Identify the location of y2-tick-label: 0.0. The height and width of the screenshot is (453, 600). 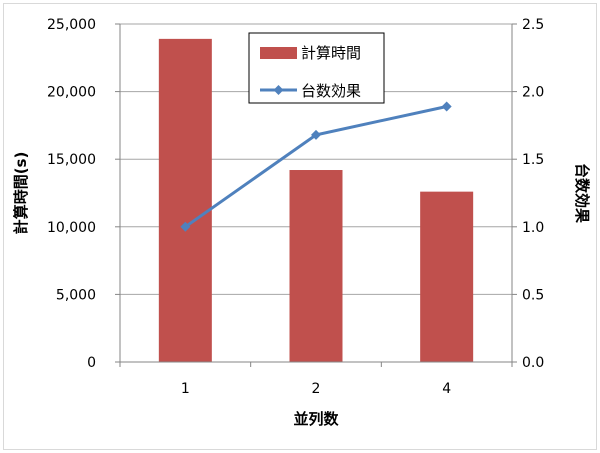
(533, 363).